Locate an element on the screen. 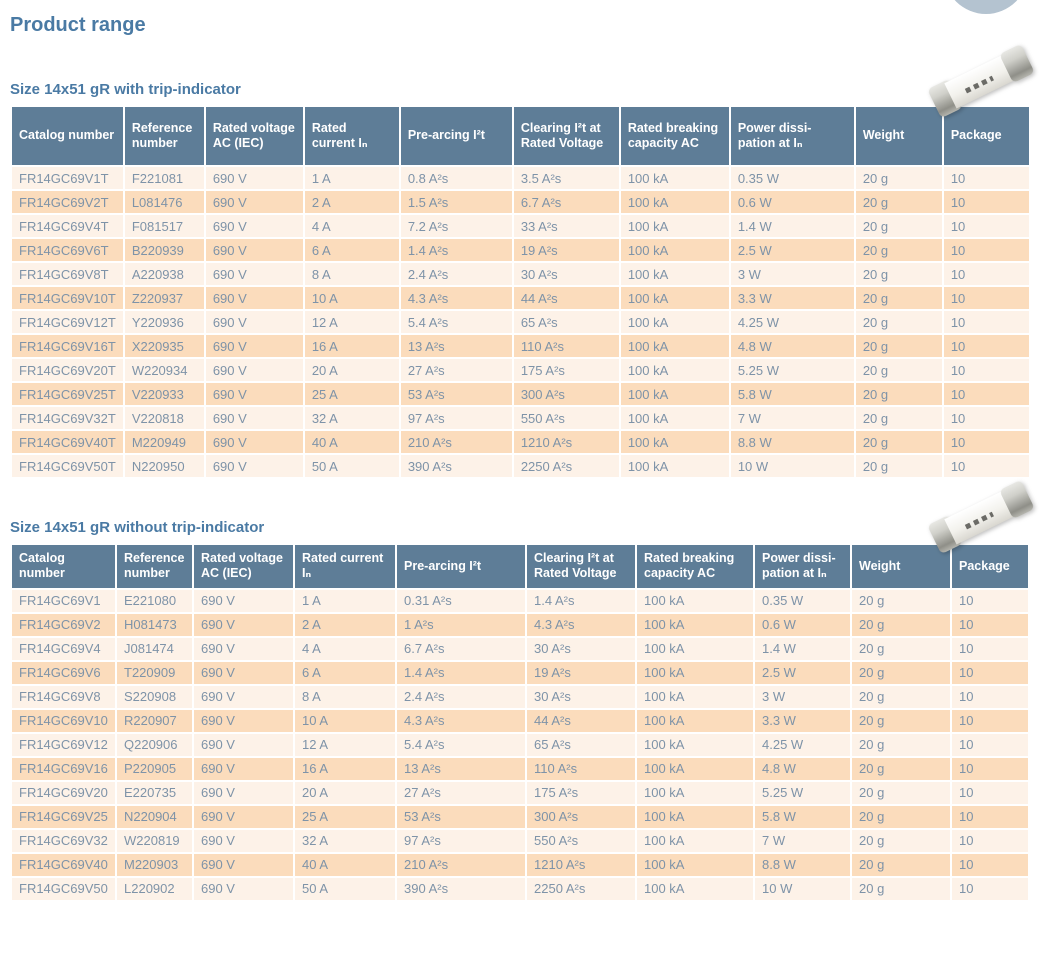 This screenshot has height=960, width=1039. table-cell: 3.3 W is located at coordinates (792, 298).